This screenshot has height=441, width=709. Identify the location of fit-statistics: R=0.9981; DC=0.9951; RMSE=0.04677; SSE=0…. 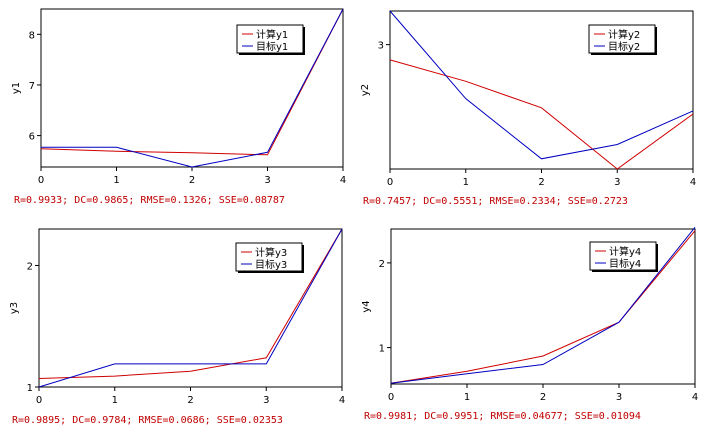
(502, 416).